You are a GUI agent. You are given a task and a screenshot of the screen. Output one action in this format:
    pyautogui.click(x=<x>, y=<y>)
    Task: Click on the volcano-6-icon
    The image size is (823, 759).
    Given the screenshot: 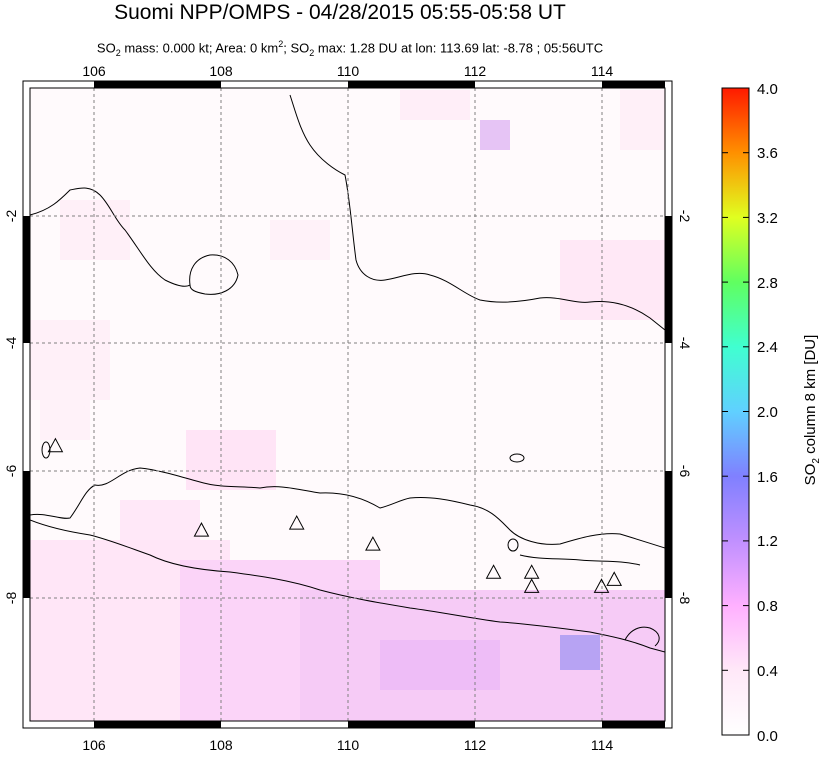 What is the action you would take?
    pyautogui.click(x=531, y=571)
    